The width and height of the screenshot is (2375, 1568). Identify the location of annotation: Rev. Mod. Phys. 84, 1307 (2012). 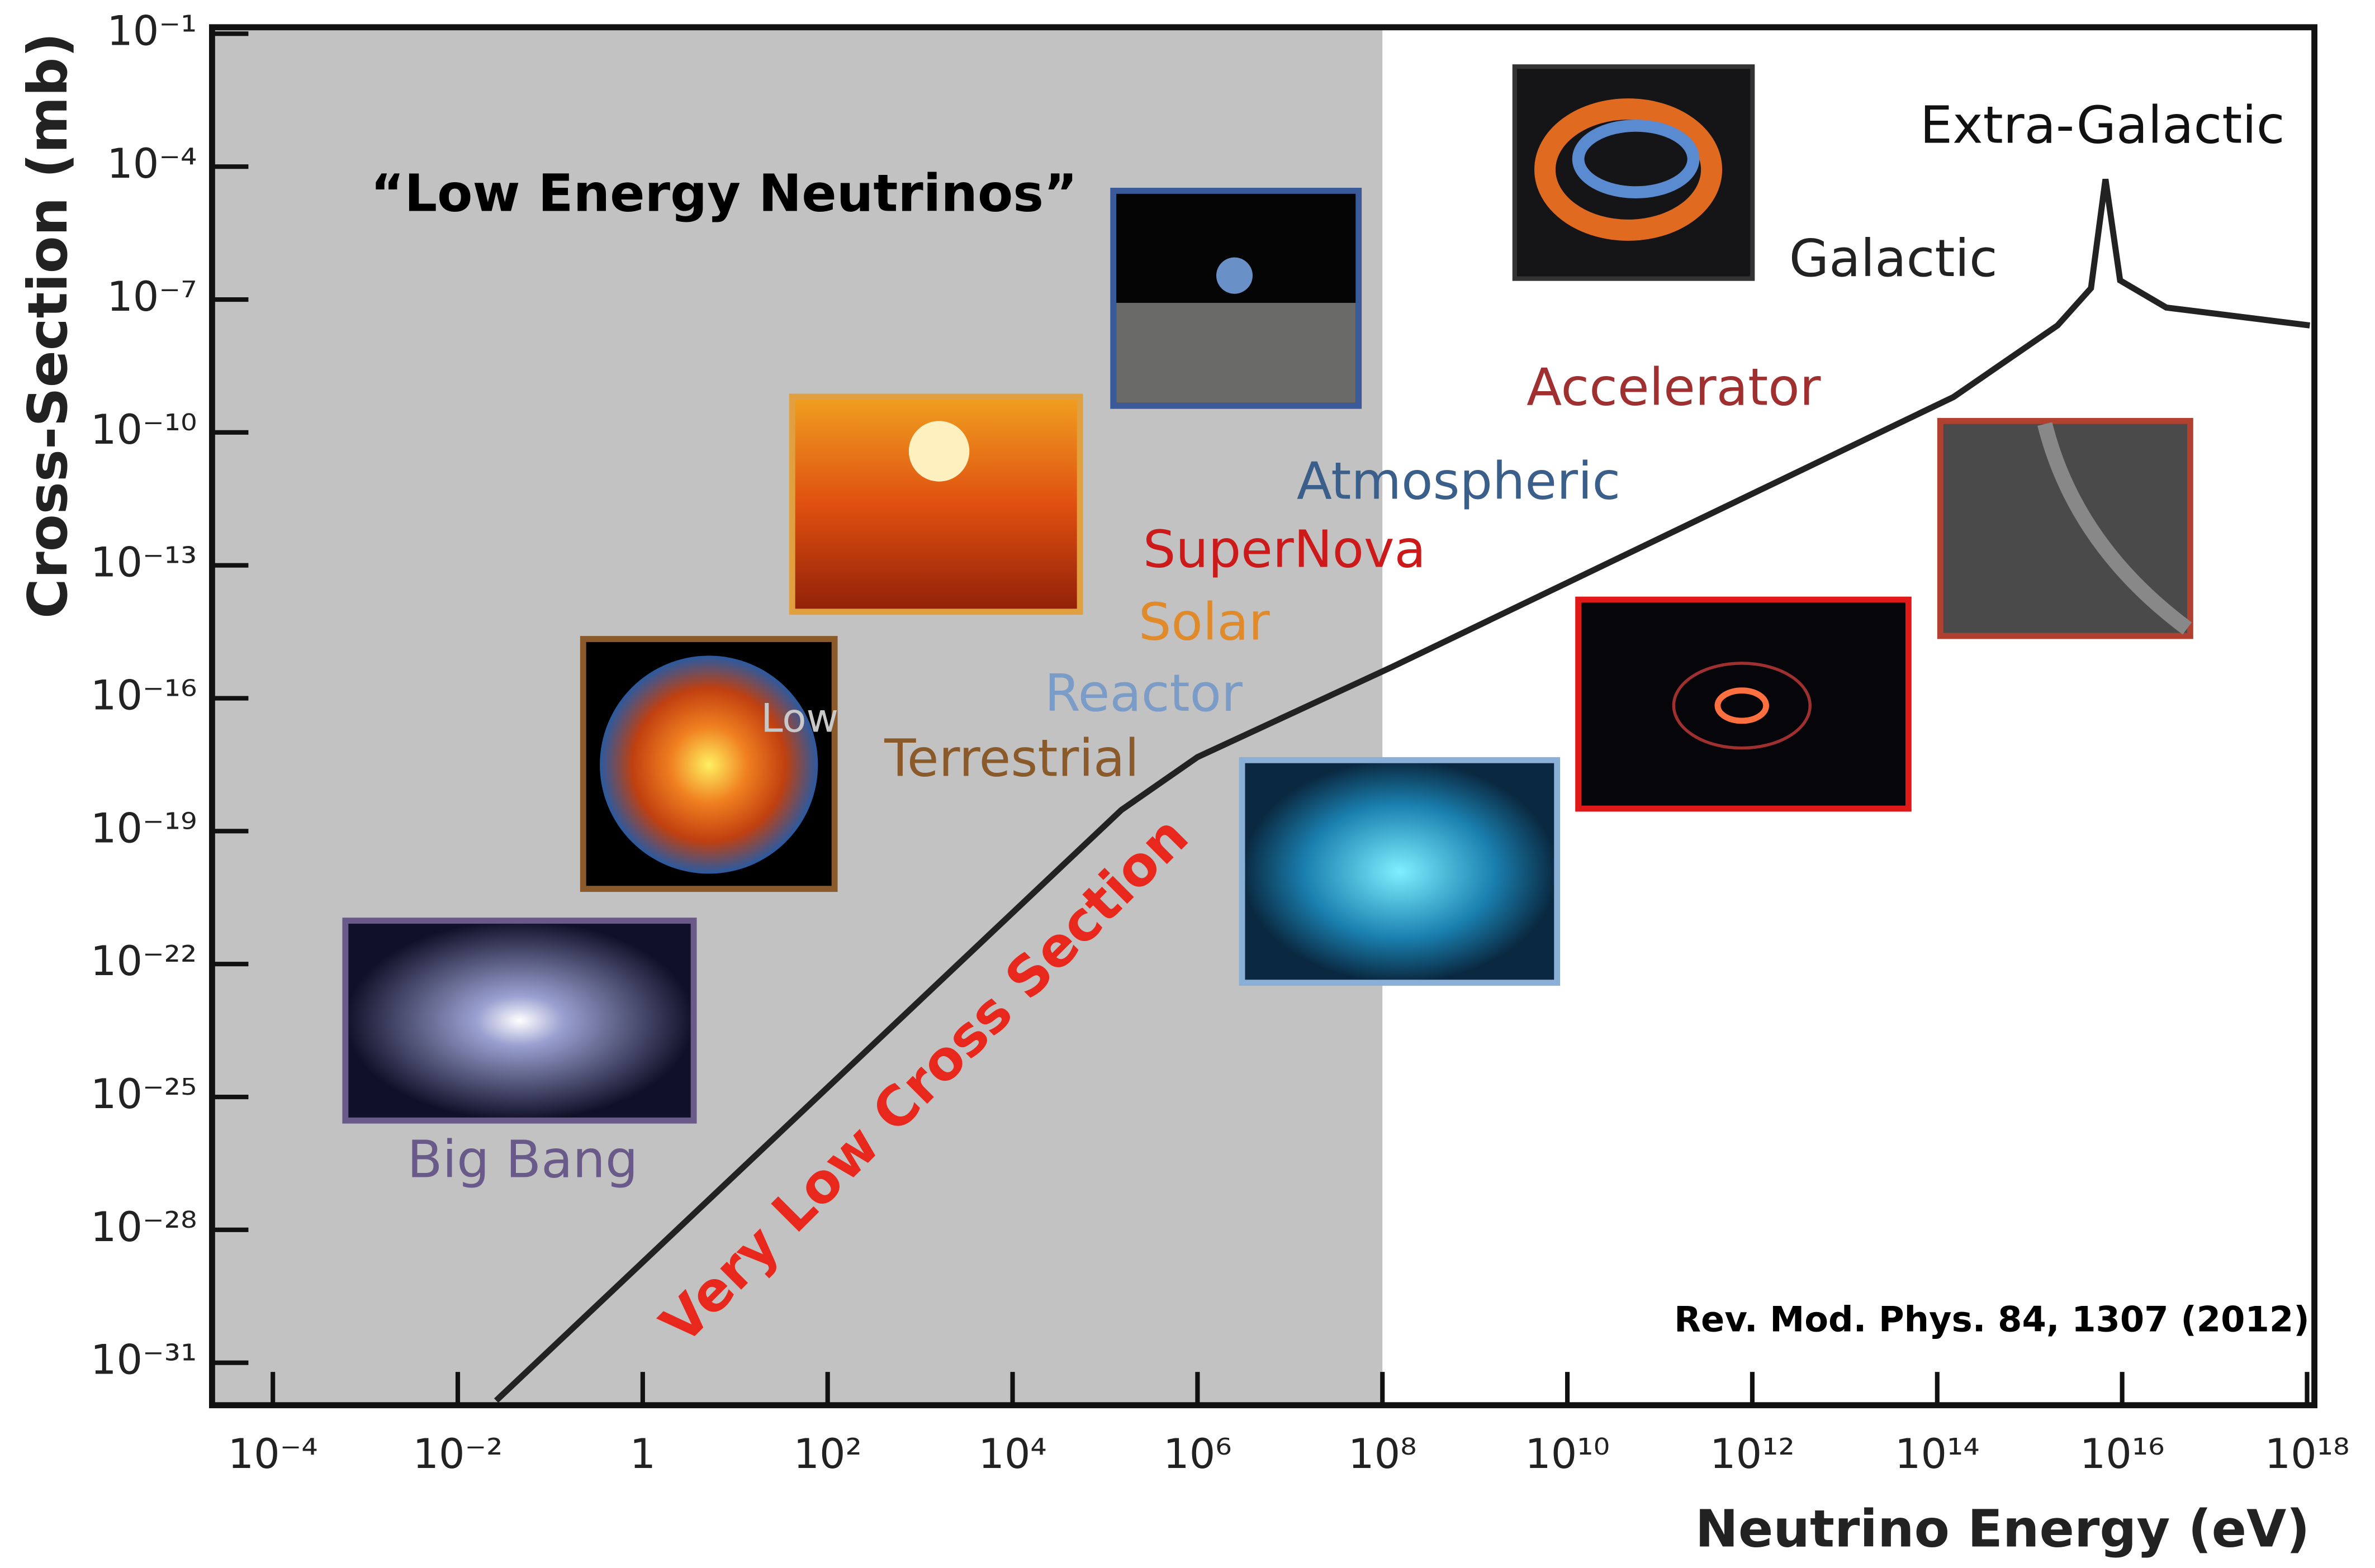
(1992, 1319).